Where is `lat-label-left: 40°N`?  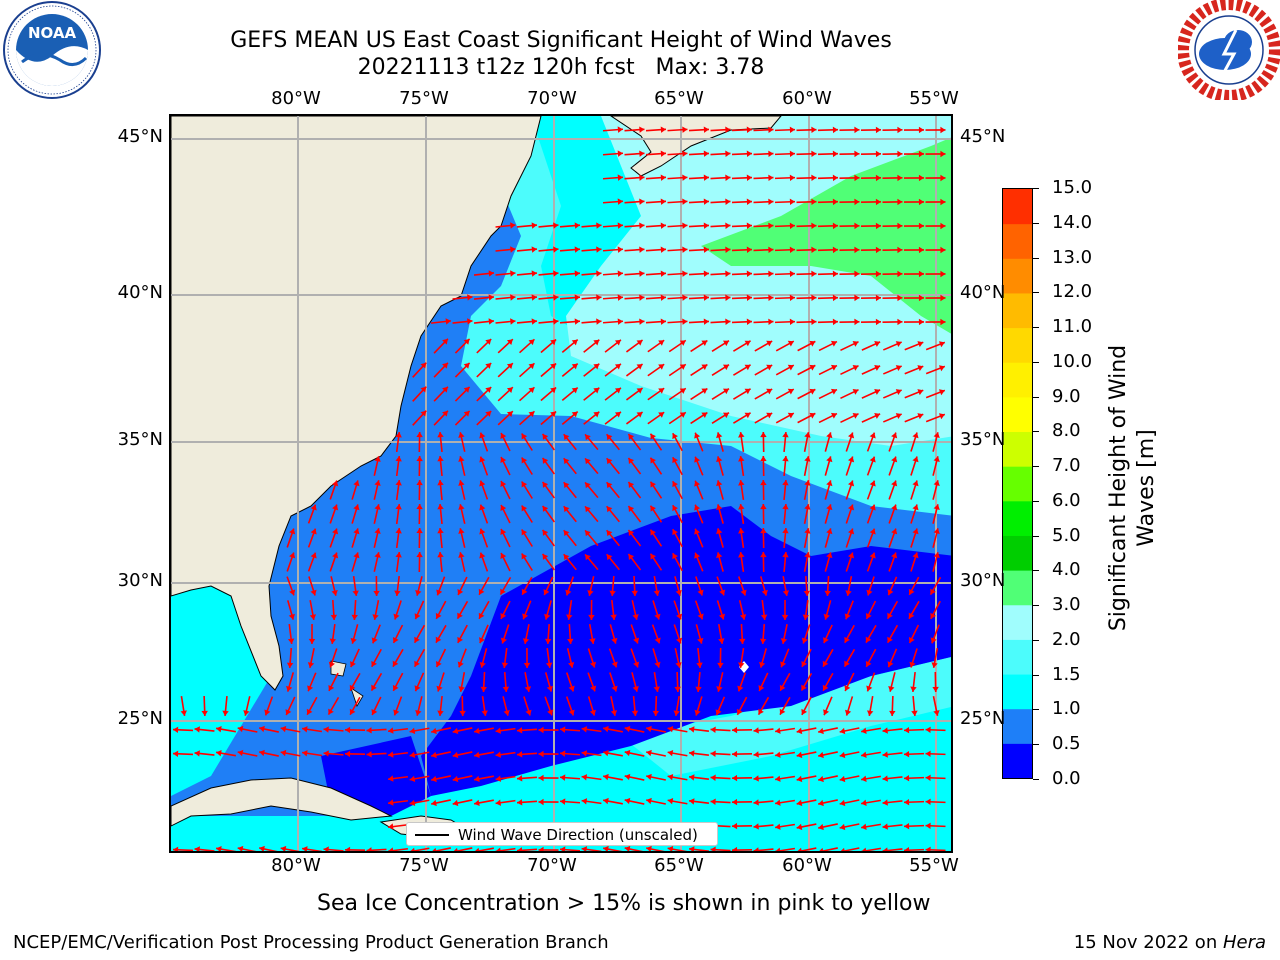 lat-label-left: 40°N is located at coordinates (140, 292).